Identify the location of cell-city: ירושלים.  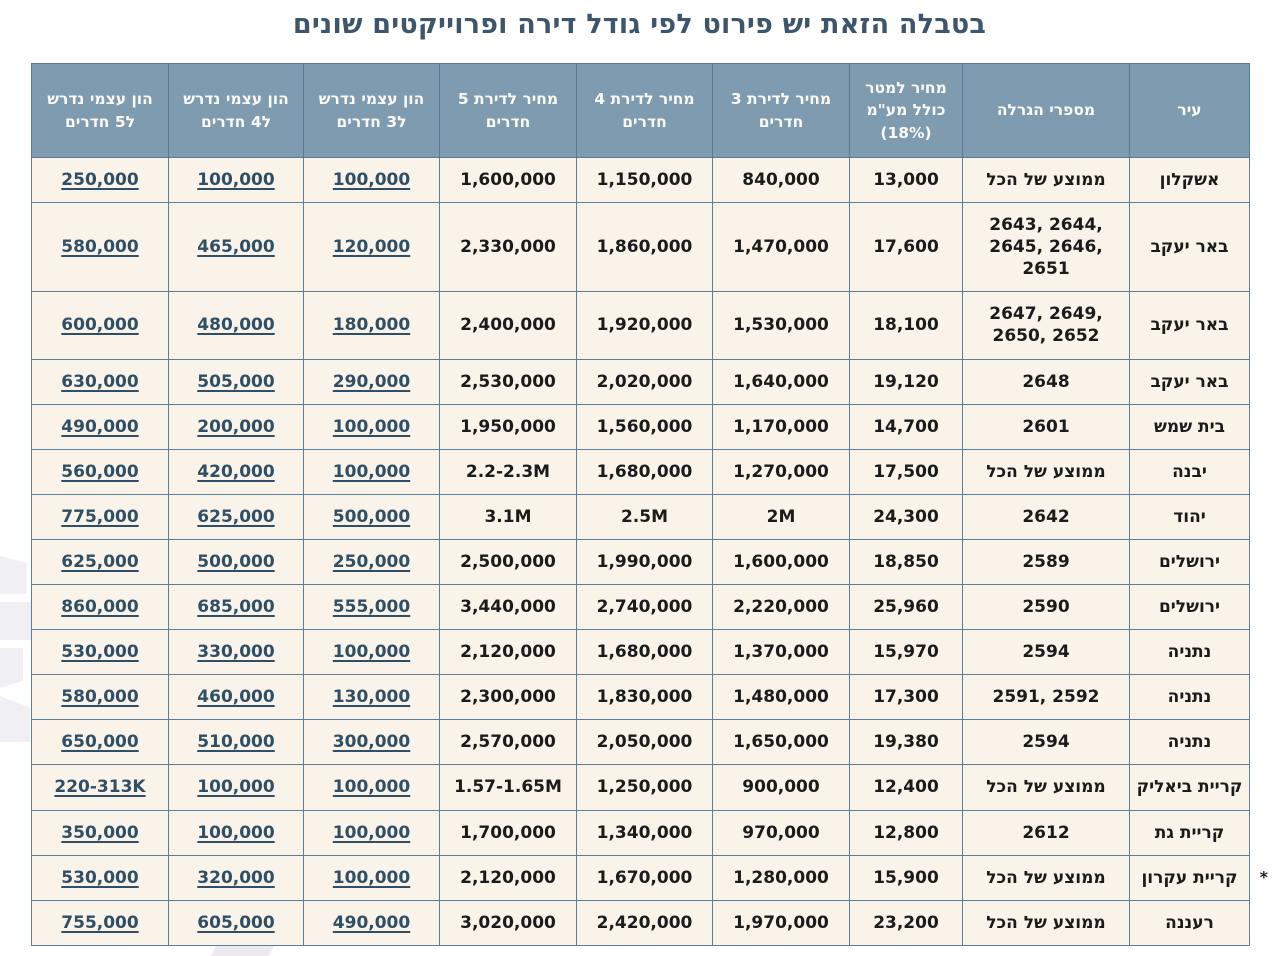
(1189, 562).